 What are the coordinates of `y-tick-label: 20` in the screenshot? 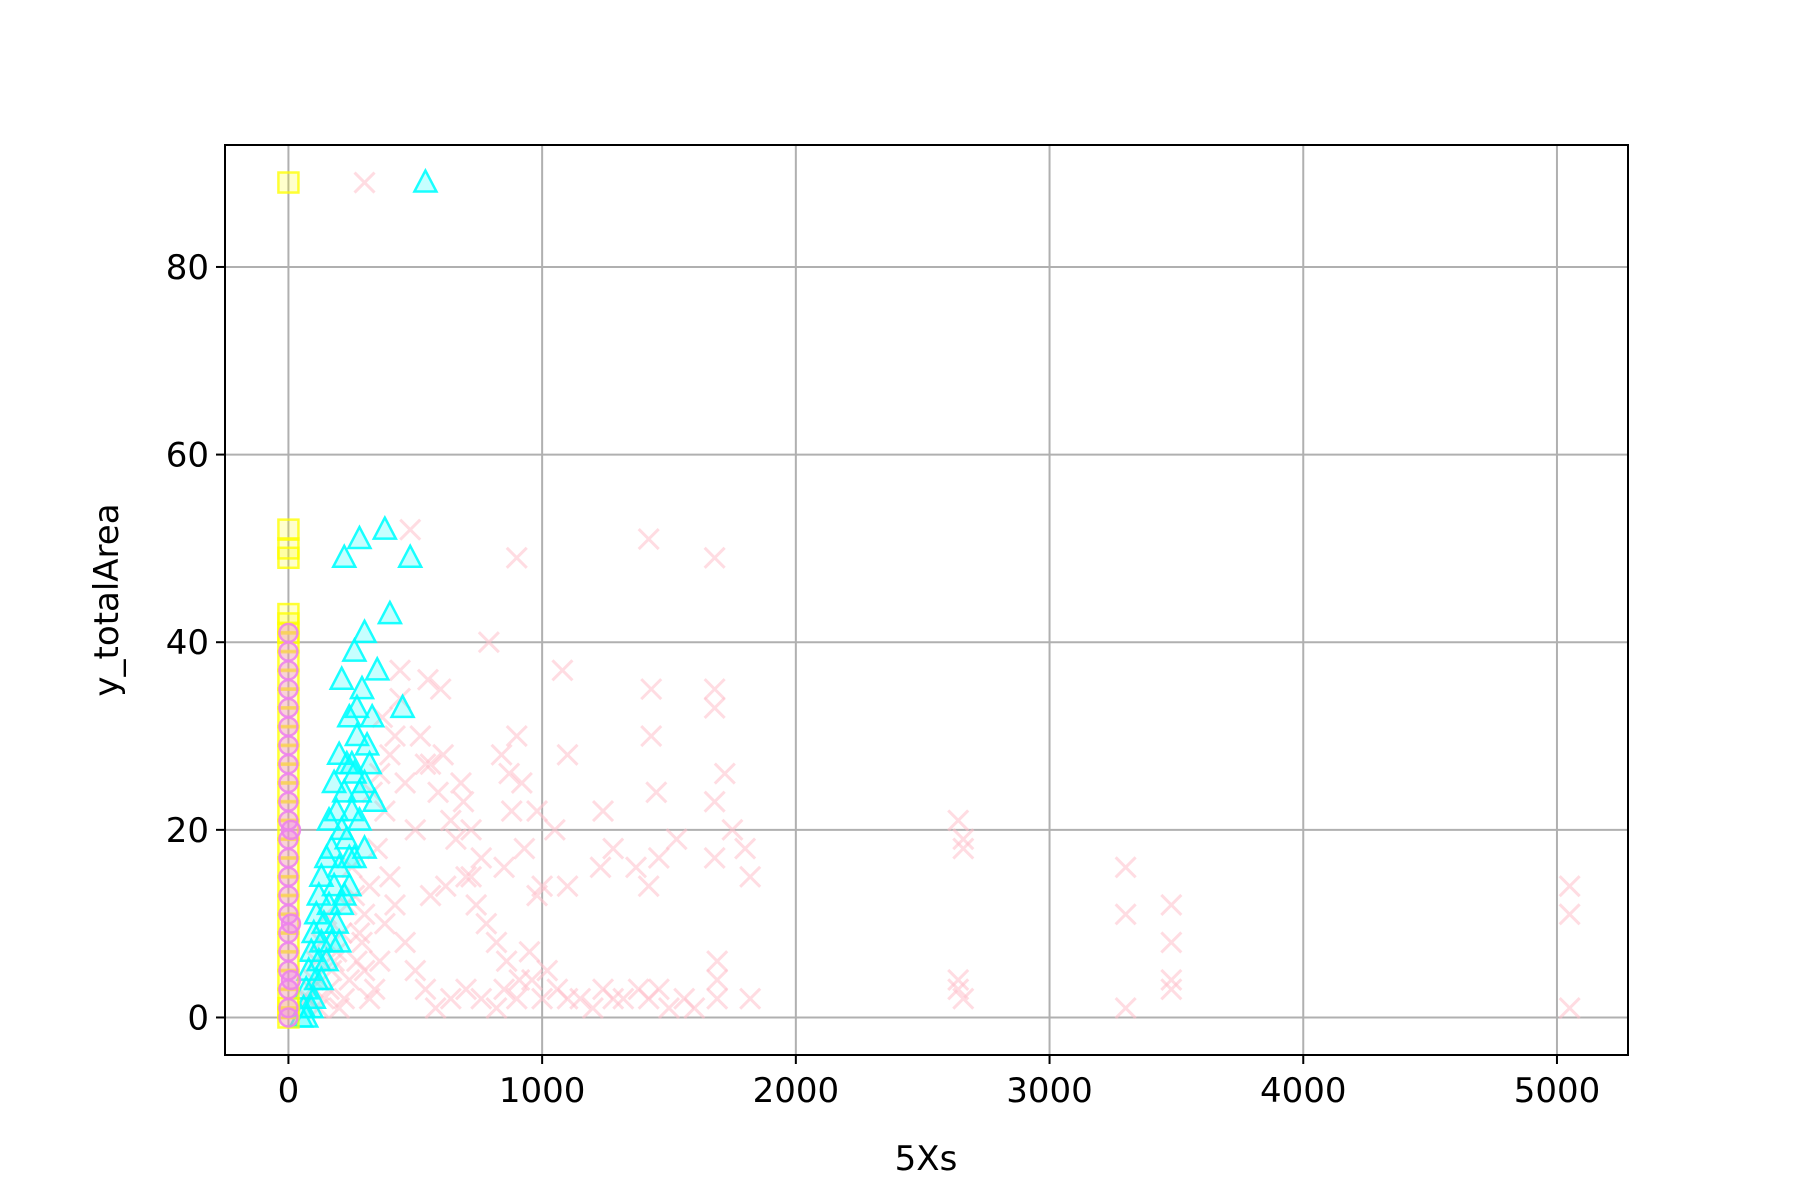 It's located at (187, 831).